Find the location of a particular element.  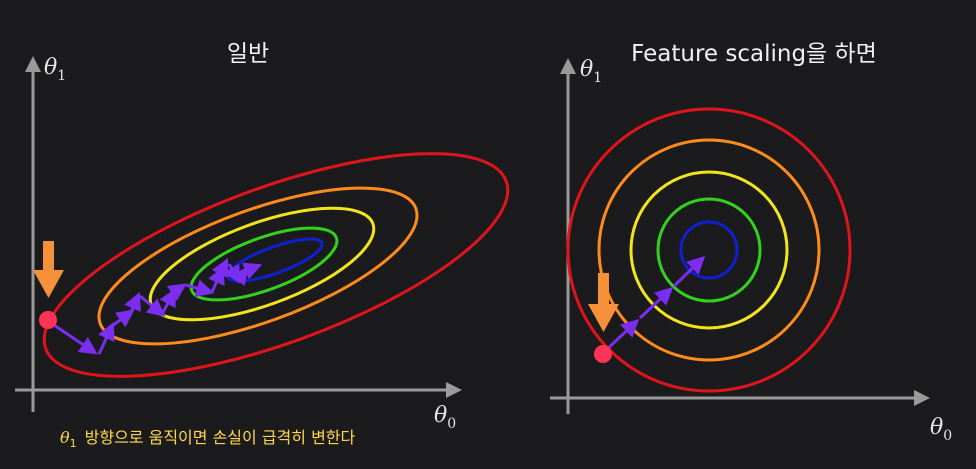

left-y-axis-arrowhead is located at coordinates (33, 64).